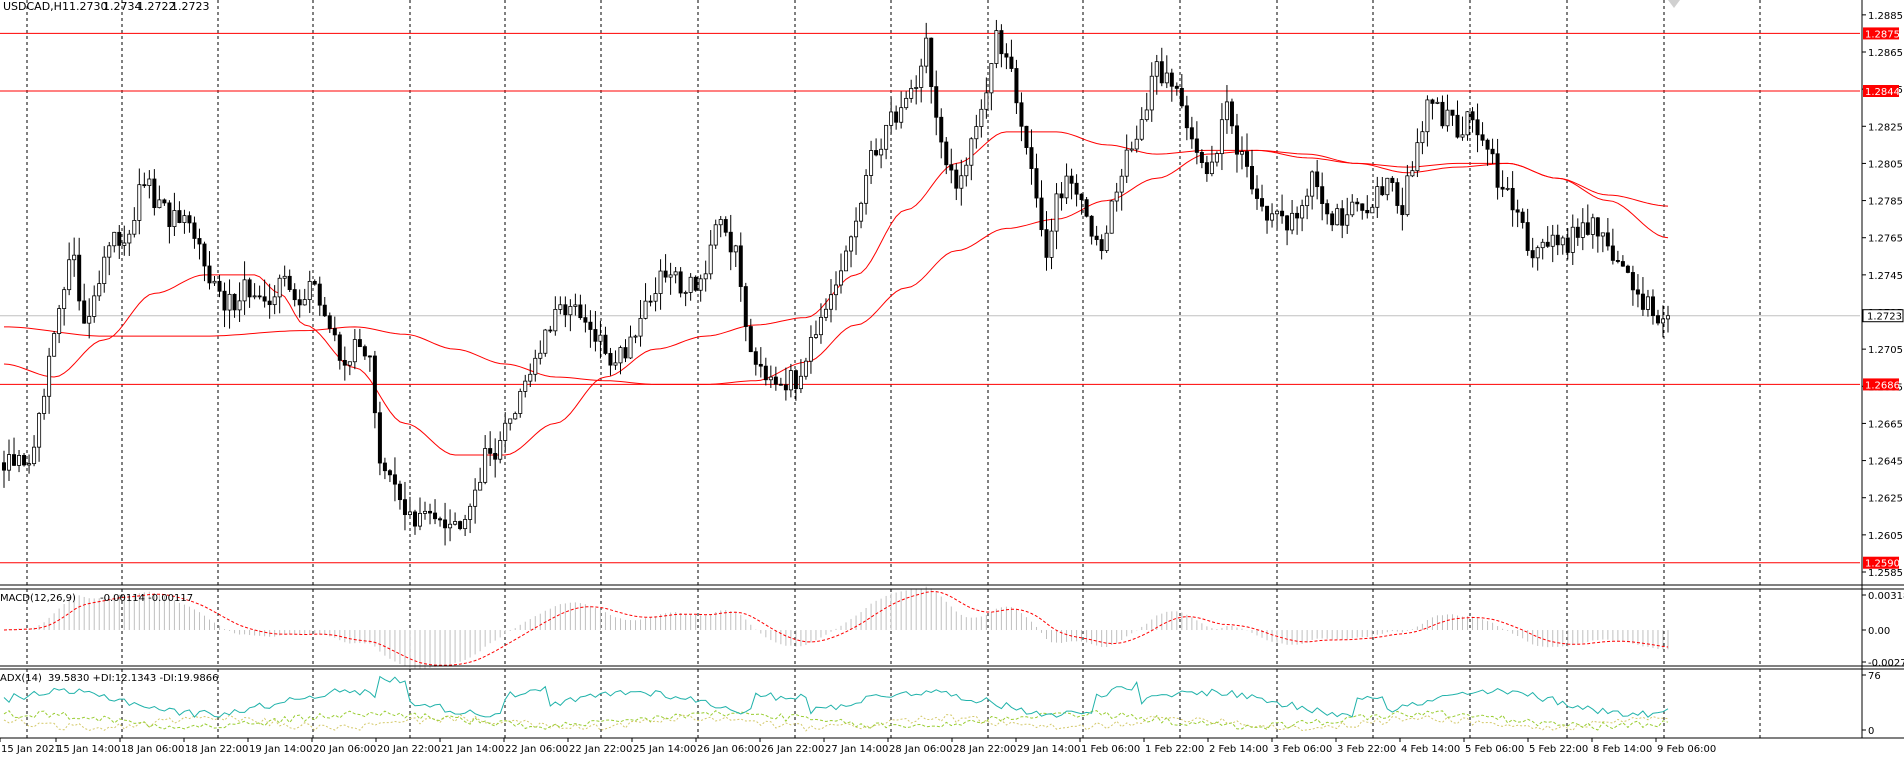 Image resolution: width=1904 pixels, height=764 pixels. I want to click on price-tick-label: 1.2785, so click(1885, 202).